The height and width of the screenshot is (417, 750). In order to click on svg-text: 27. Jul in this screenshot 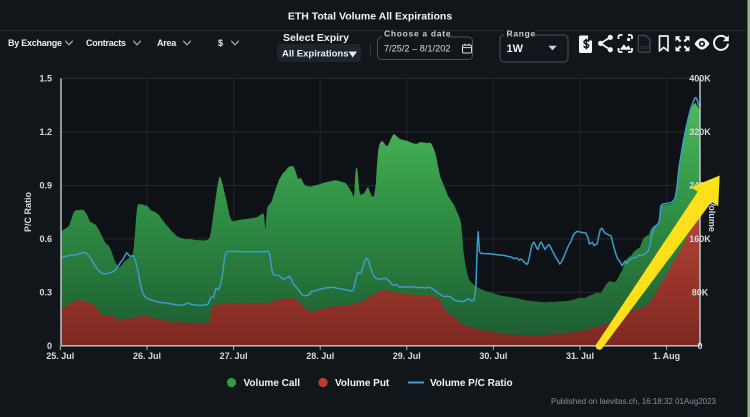, I will do `click(234, 356)`.